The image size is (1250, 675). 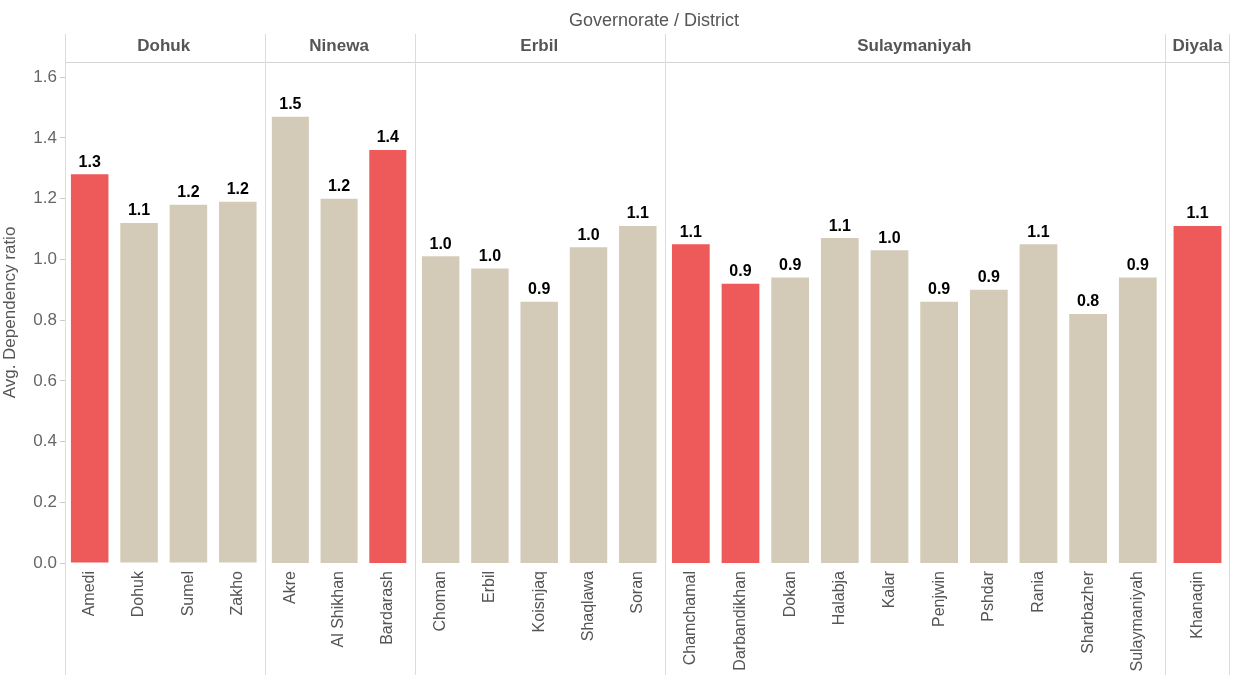 What do you see at coordinates (587, 606) in the screenshot?
I see `x-tick-label: Shaqlawa` at bounding box center [587, 606].